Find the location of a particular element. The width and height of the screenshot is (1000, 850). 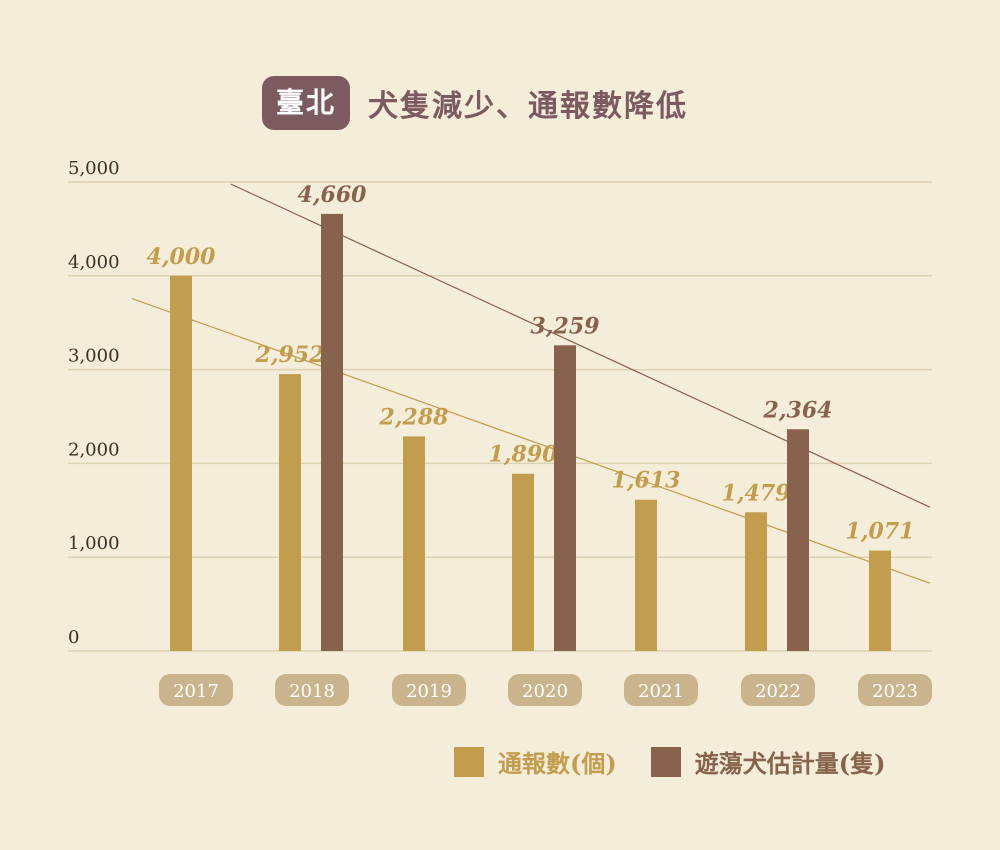

data-label-stray: 3,259 is located at coordinates (565, 326).